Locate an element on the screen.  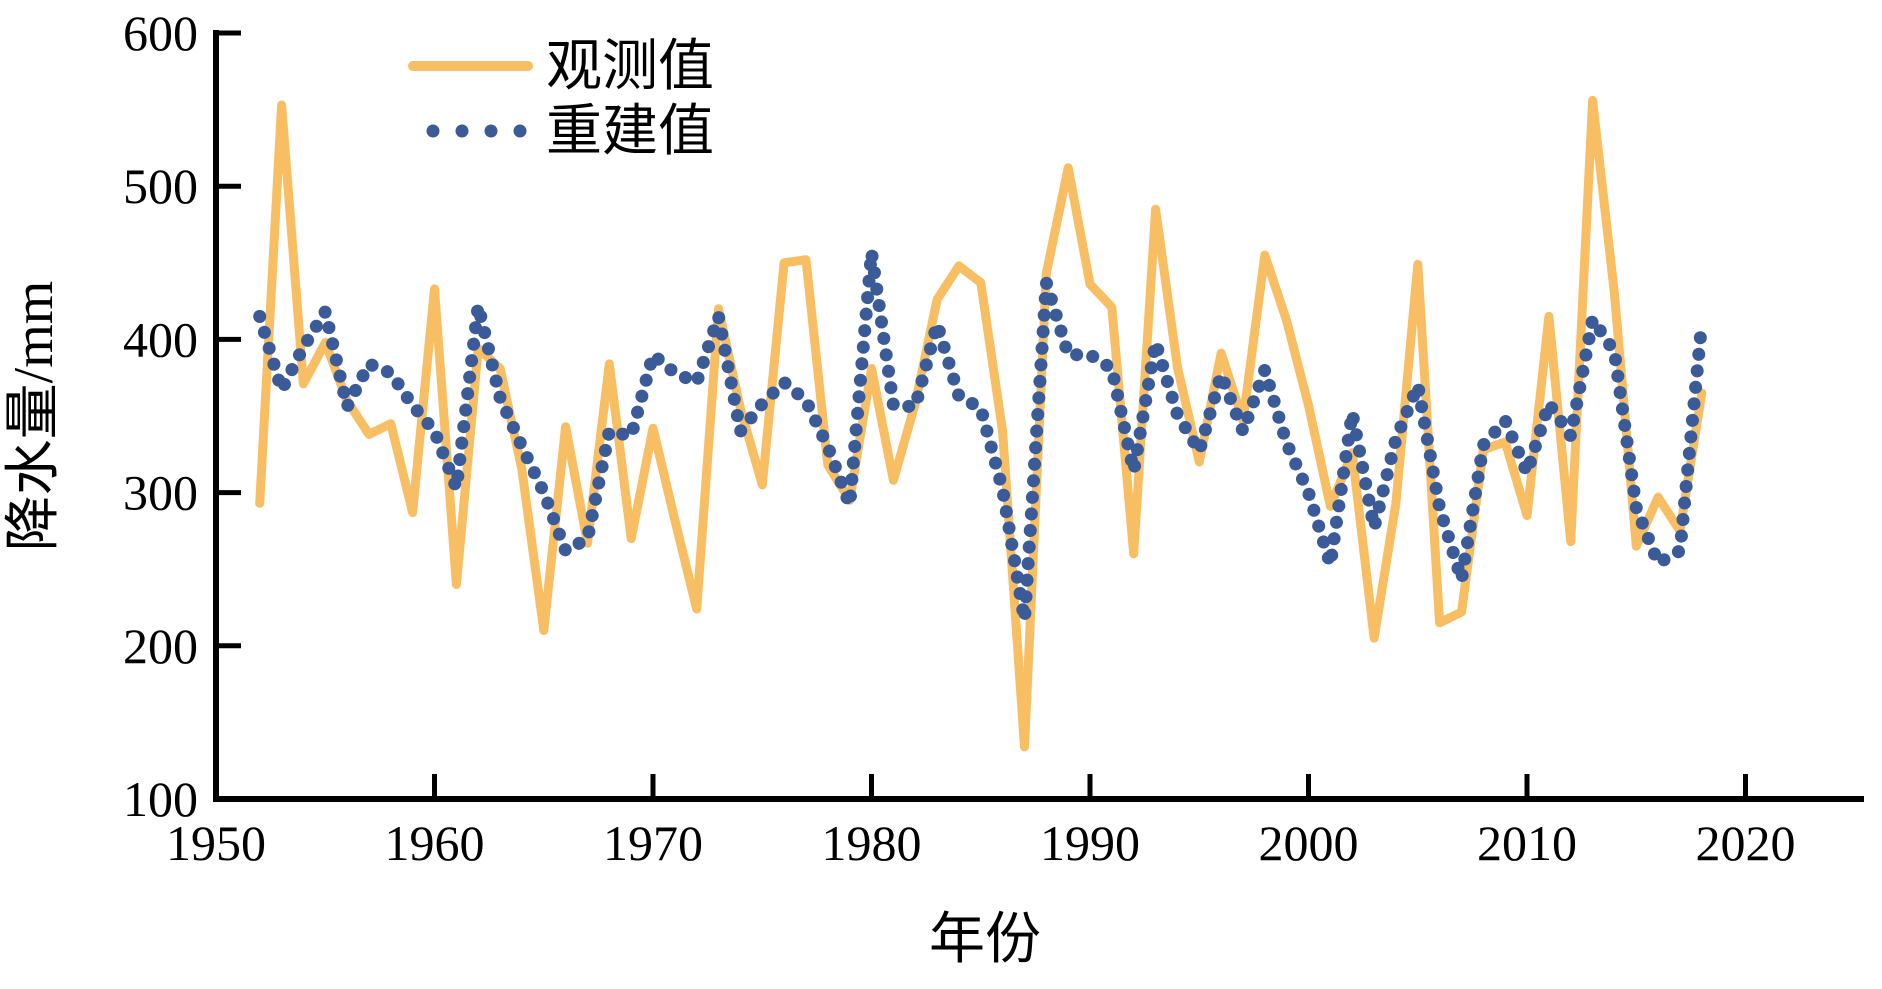
legend: 观测值 重建值 is located at coordinates (561, 99).